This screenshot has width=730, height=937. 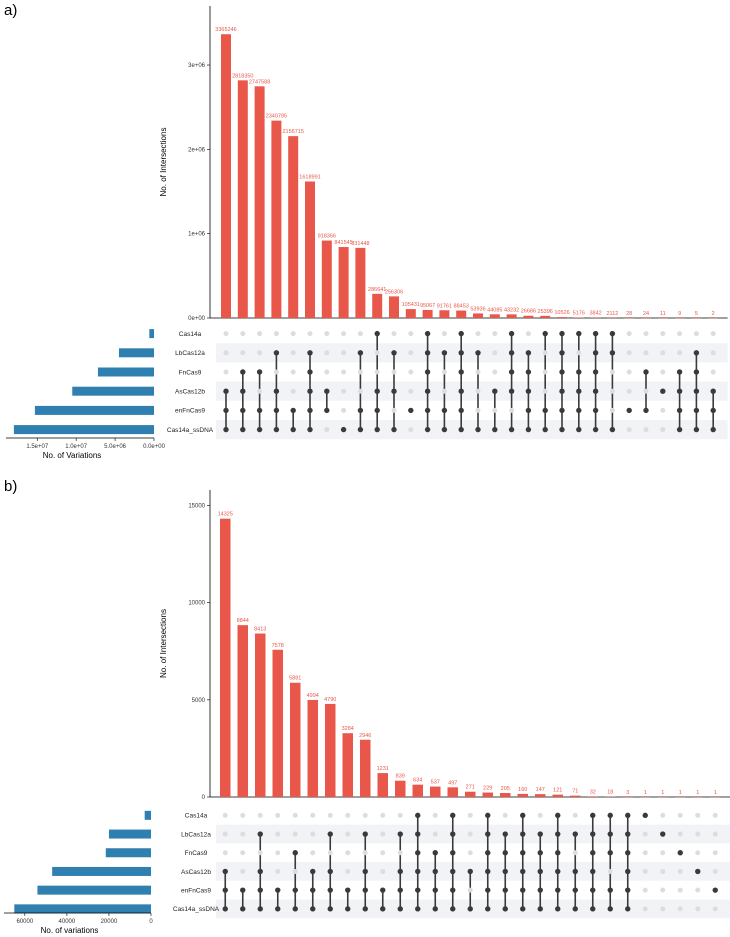 I want to click on p2-bar-value-label: 8844, so click(x=243, y=621).